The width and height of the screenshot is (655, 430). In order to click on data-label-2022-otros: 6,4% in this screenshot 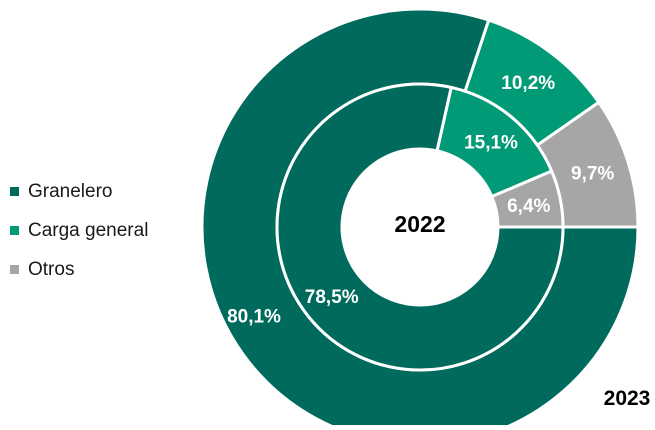, I will do `click(528, 206)`.